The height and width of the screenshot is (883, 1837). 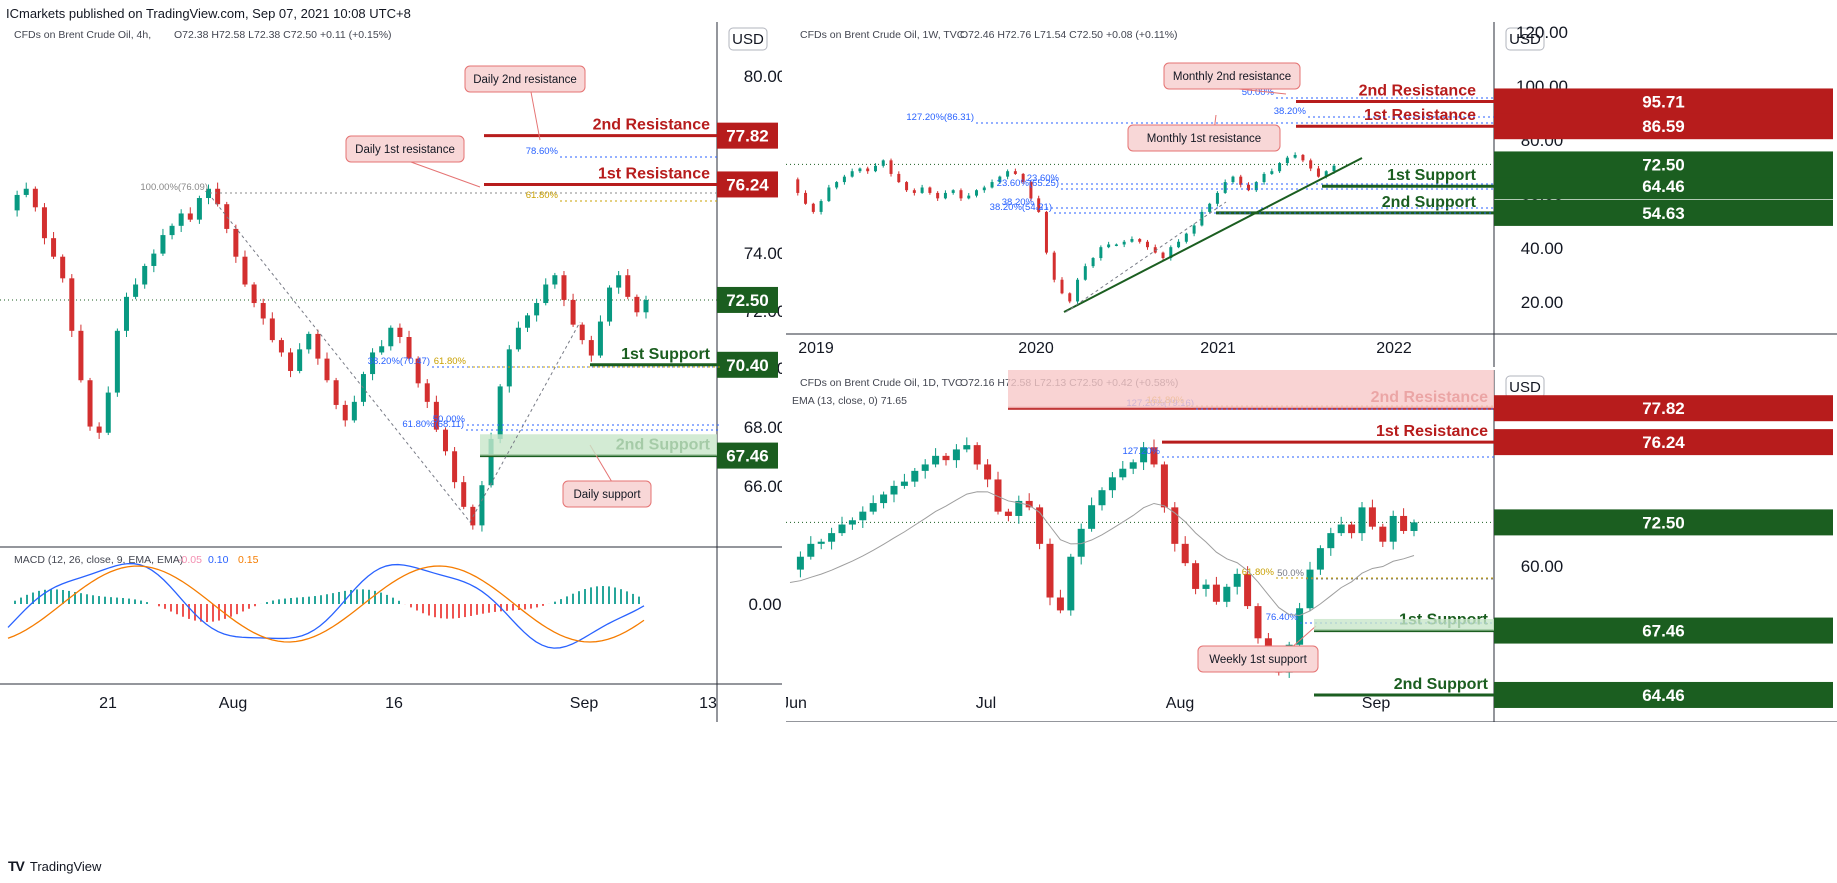 What do you see at coordinates (1663, 522) in the screenshot?
I see `current-price-badge` at bounding box center [1663, 522].